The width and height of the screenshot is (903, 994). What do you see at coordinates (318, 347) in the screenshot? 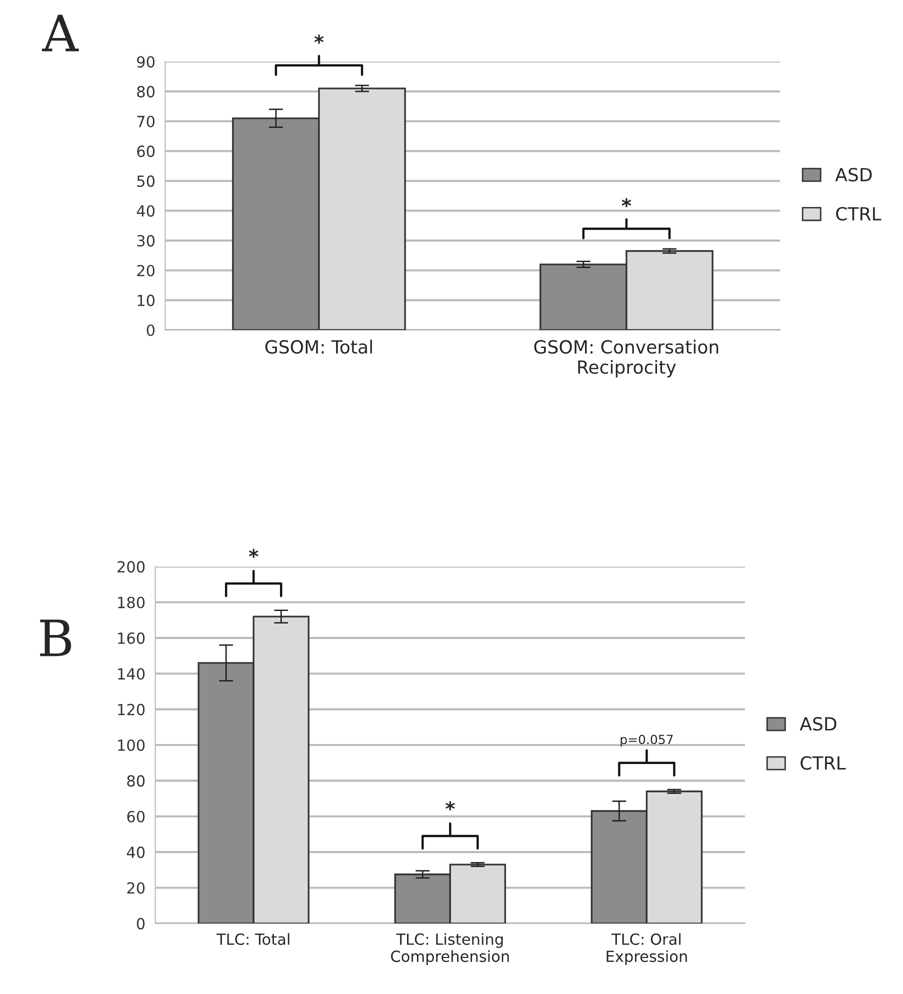
I see `x-tick-label: GSOM: Total` at bounding box center [318, 347].